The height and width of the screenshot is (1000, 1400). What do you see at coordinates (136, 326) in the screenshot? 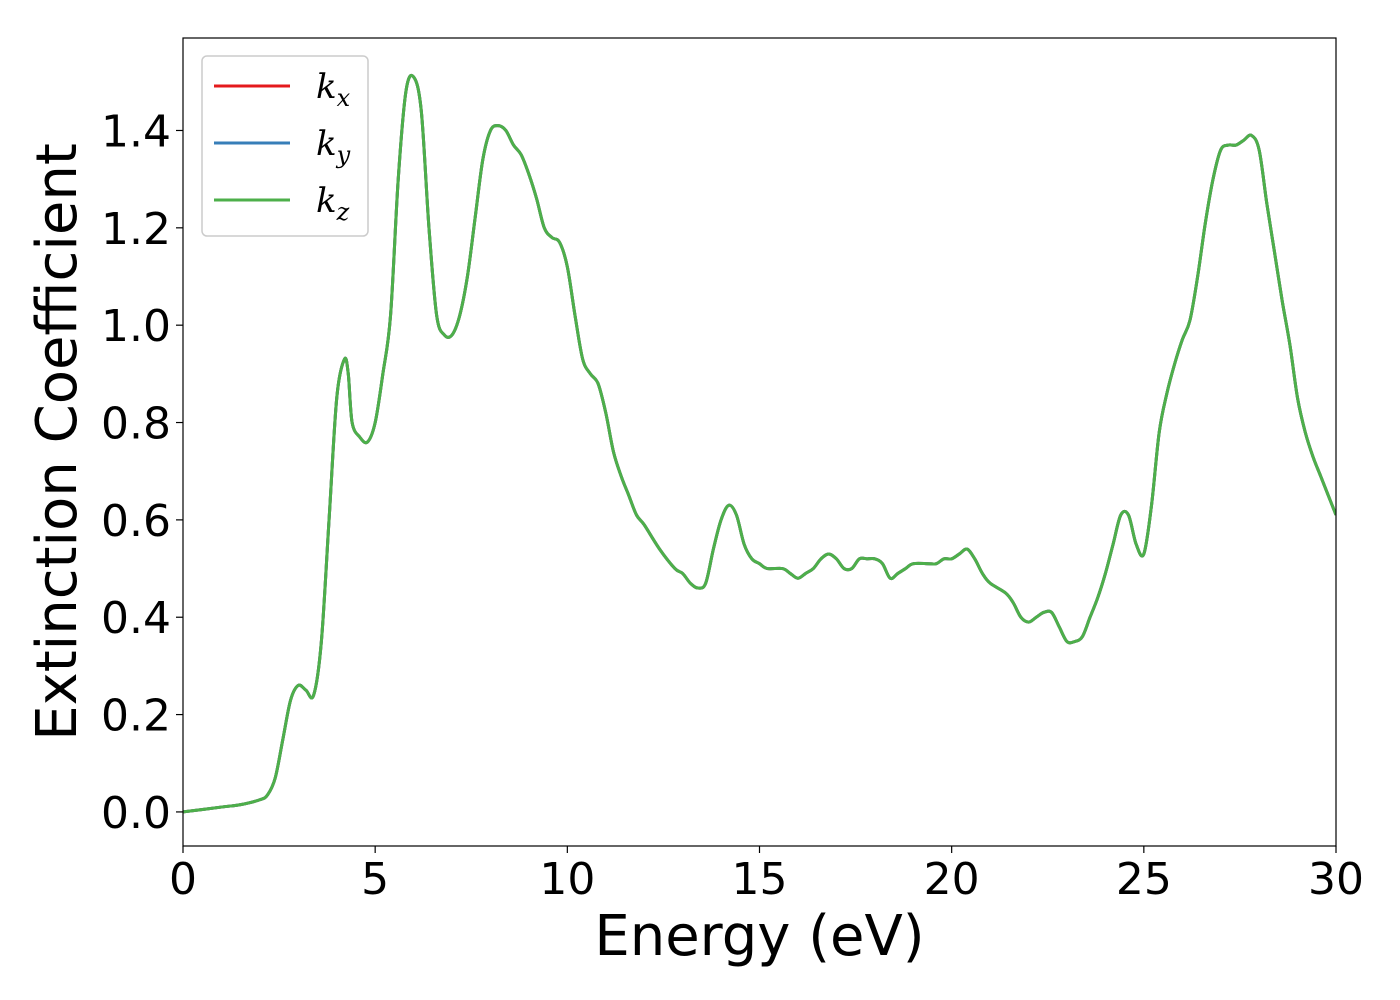
I see `y-tick-label: 1.0` at bounding box center [136, 326].